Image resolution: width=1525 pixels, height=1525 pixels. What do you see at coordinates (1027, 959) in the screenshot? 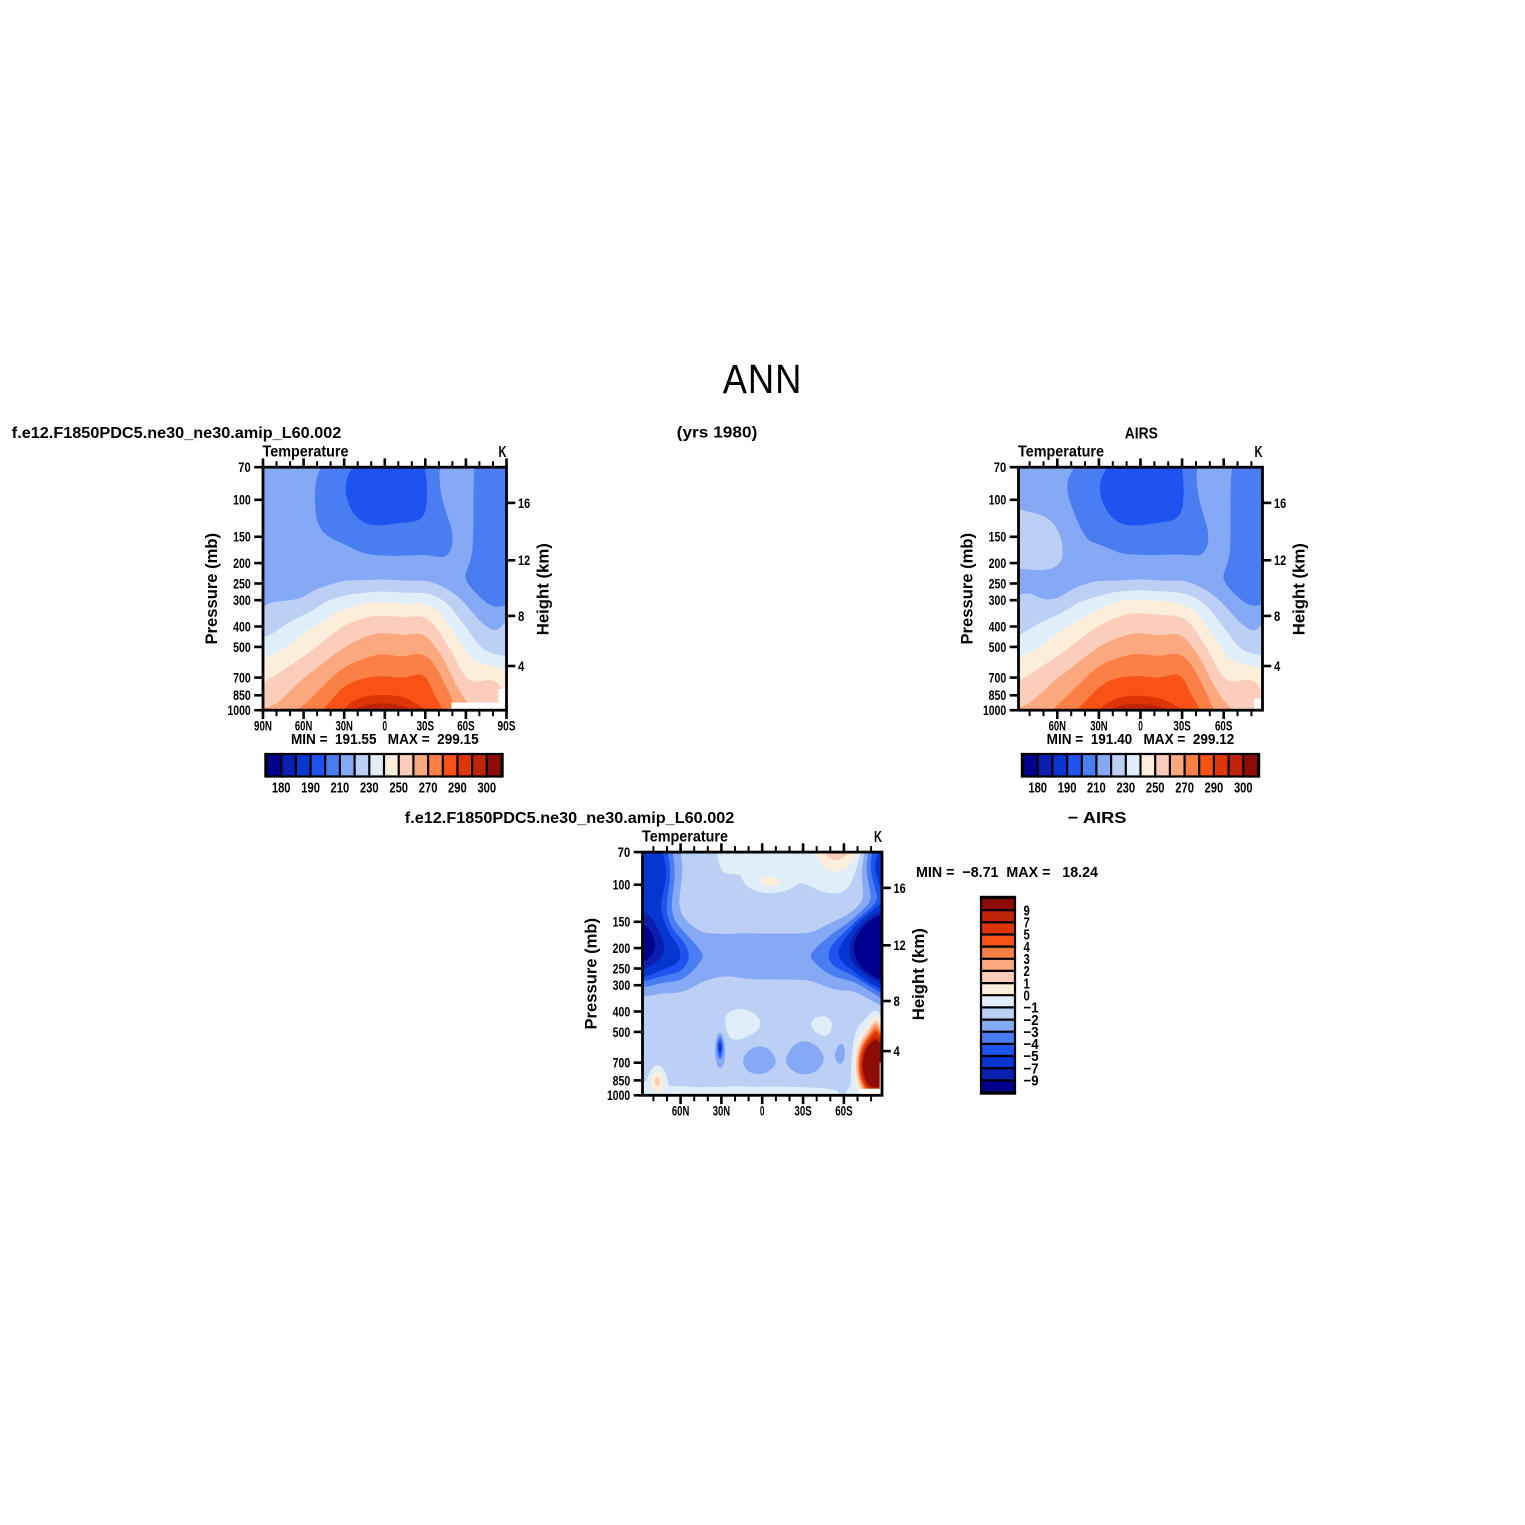
I see `svg-text: 3` at bounding box center [1027, 959].